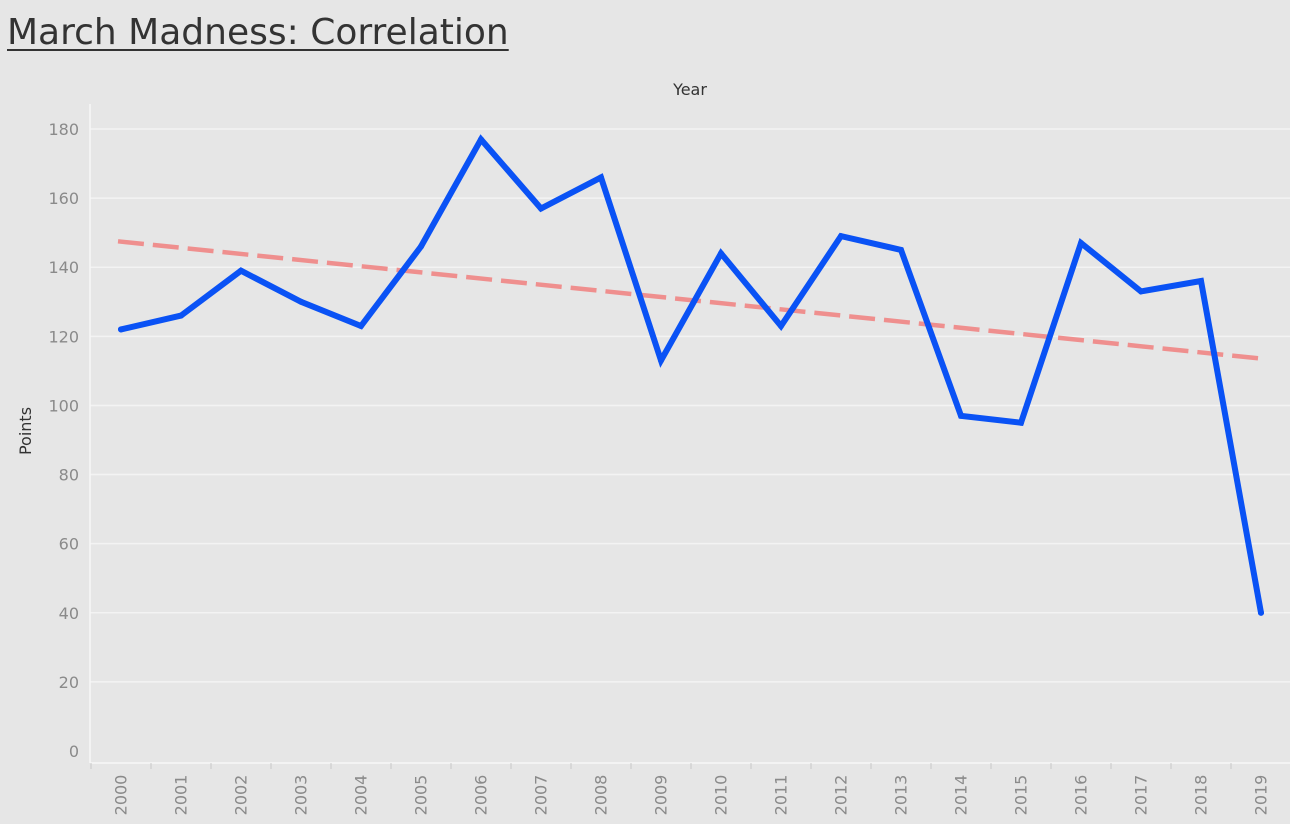 The image size is (1290, 824). Describe the element at coordinates (241, 795) in the screenshot. I see `x-tick-label: 2002` at that location.